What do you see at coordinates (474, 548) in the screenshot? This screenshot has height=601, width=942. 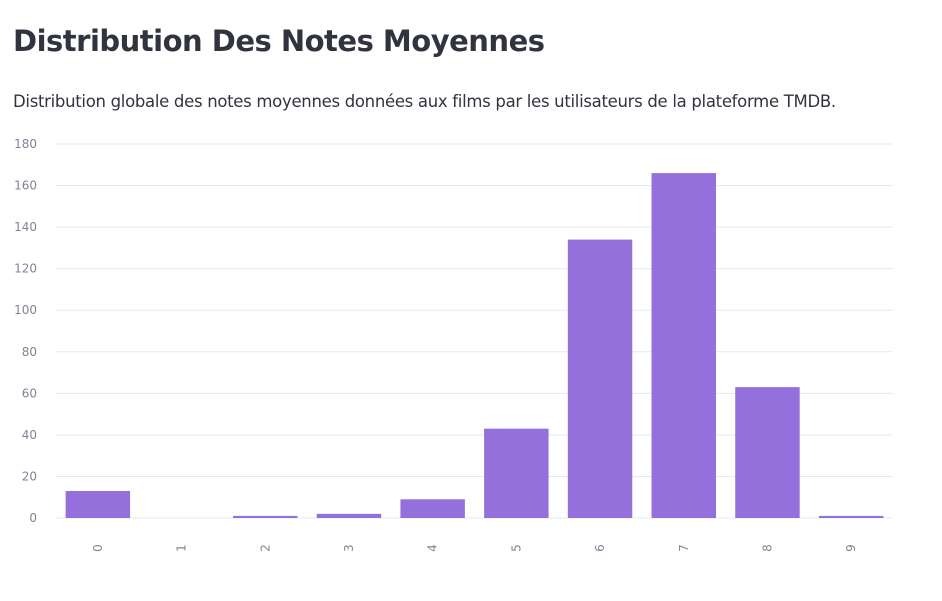 I see `x-axis-ticks: 0 1 2 3 4 5 6 7 8 9` at bounding box center [474, 548].